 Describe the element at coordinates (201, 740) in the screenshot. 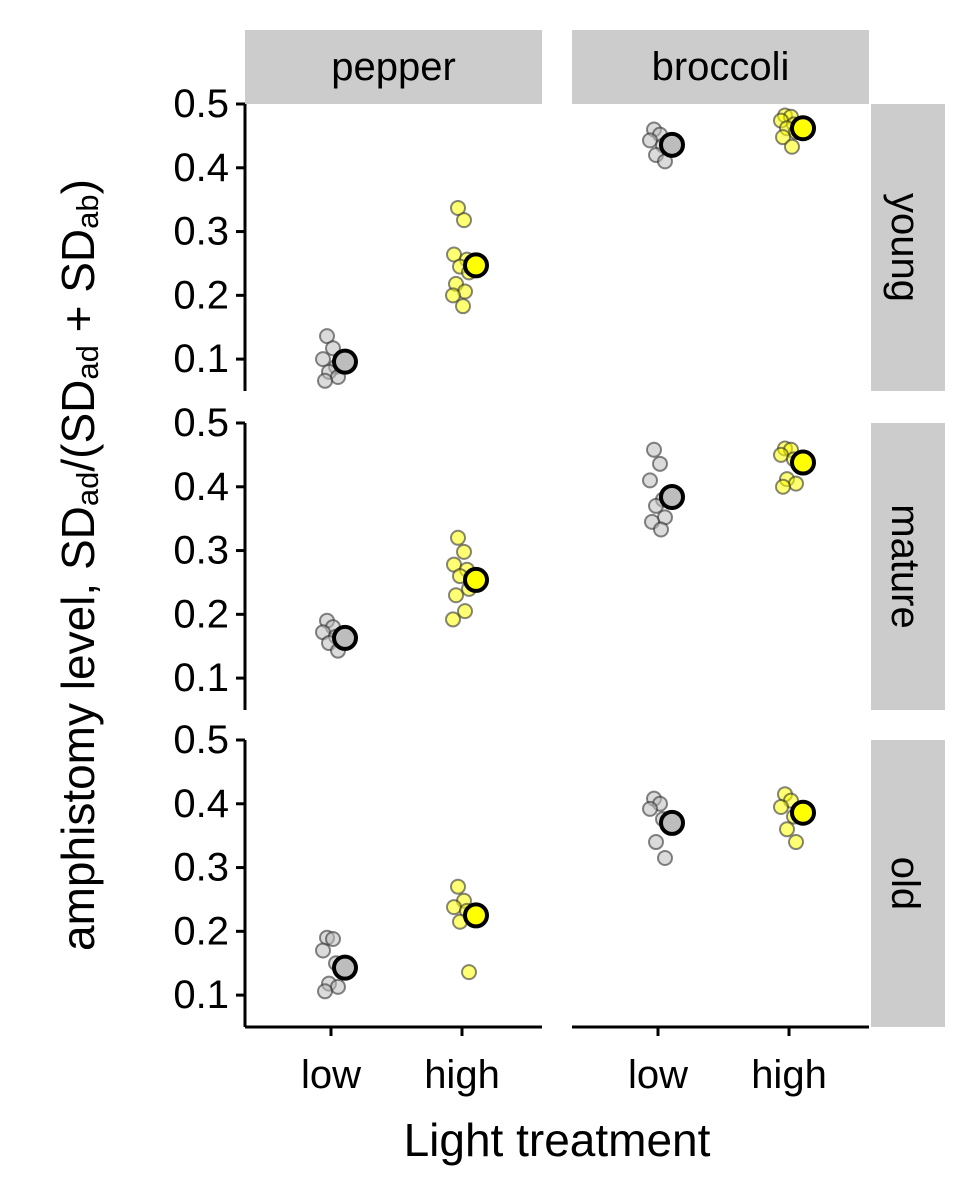

I see `y-tick-label-old: 0.5` at that location.